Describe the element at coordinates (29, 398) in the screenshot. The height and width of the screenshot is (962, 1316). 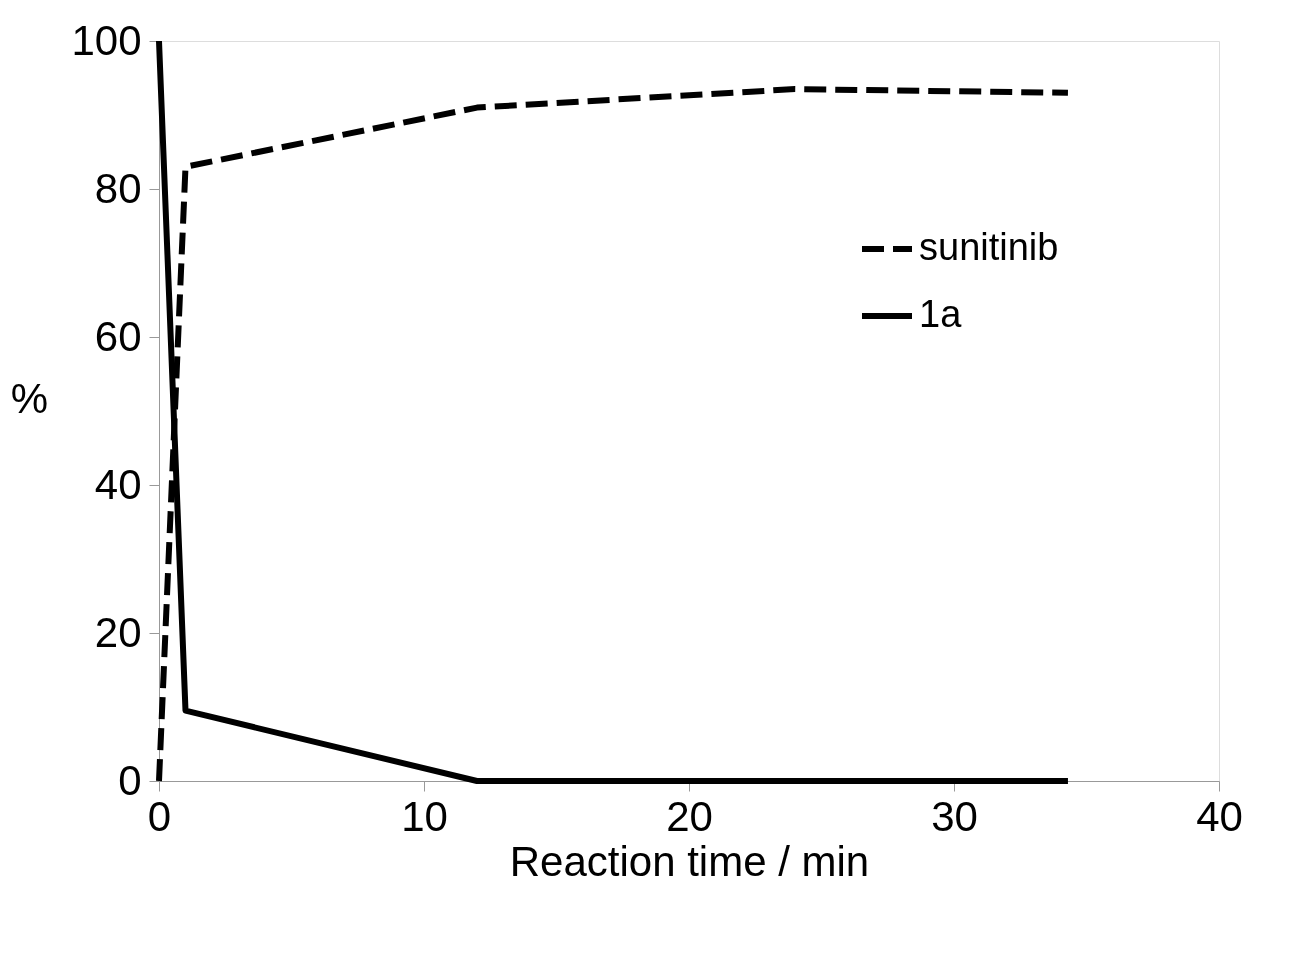
I see `y-axis-title: %` at that location.